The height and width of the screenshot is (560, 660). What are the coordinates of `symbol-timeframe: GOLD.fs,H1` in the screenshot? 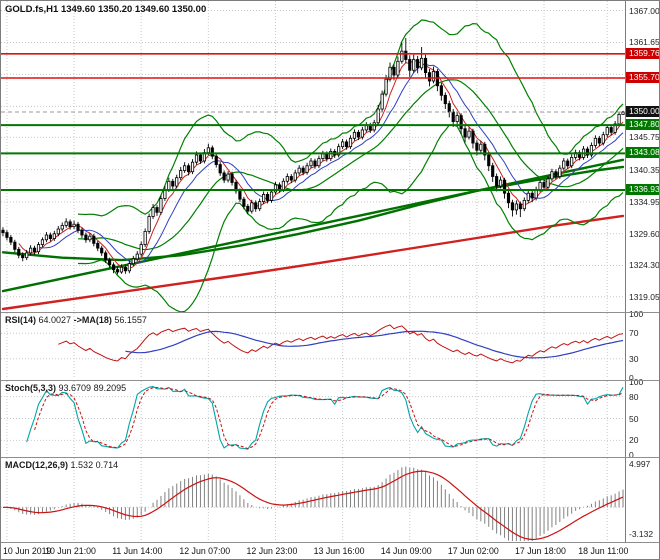 It's located at (32, 9).